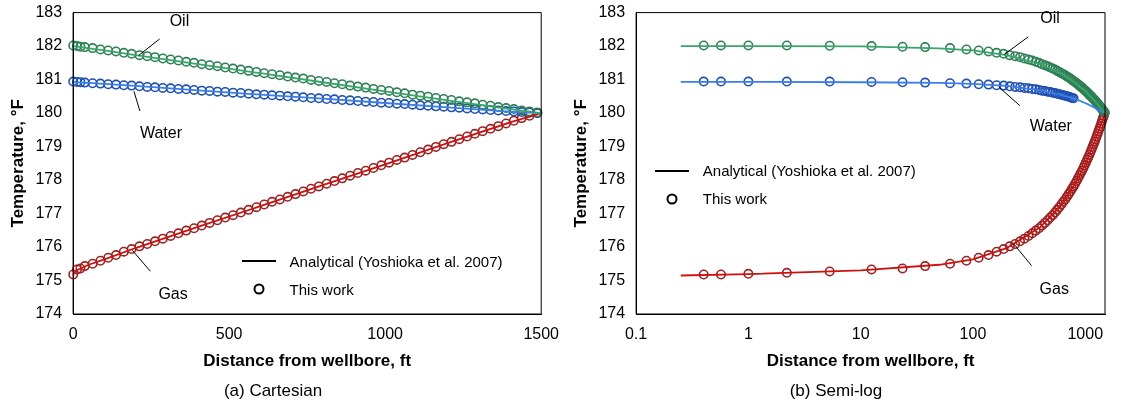  What do you see at coordinates (73, 334) in the screenshot?
I see `x-tick-label: 0` at bounding box center [73, 334].